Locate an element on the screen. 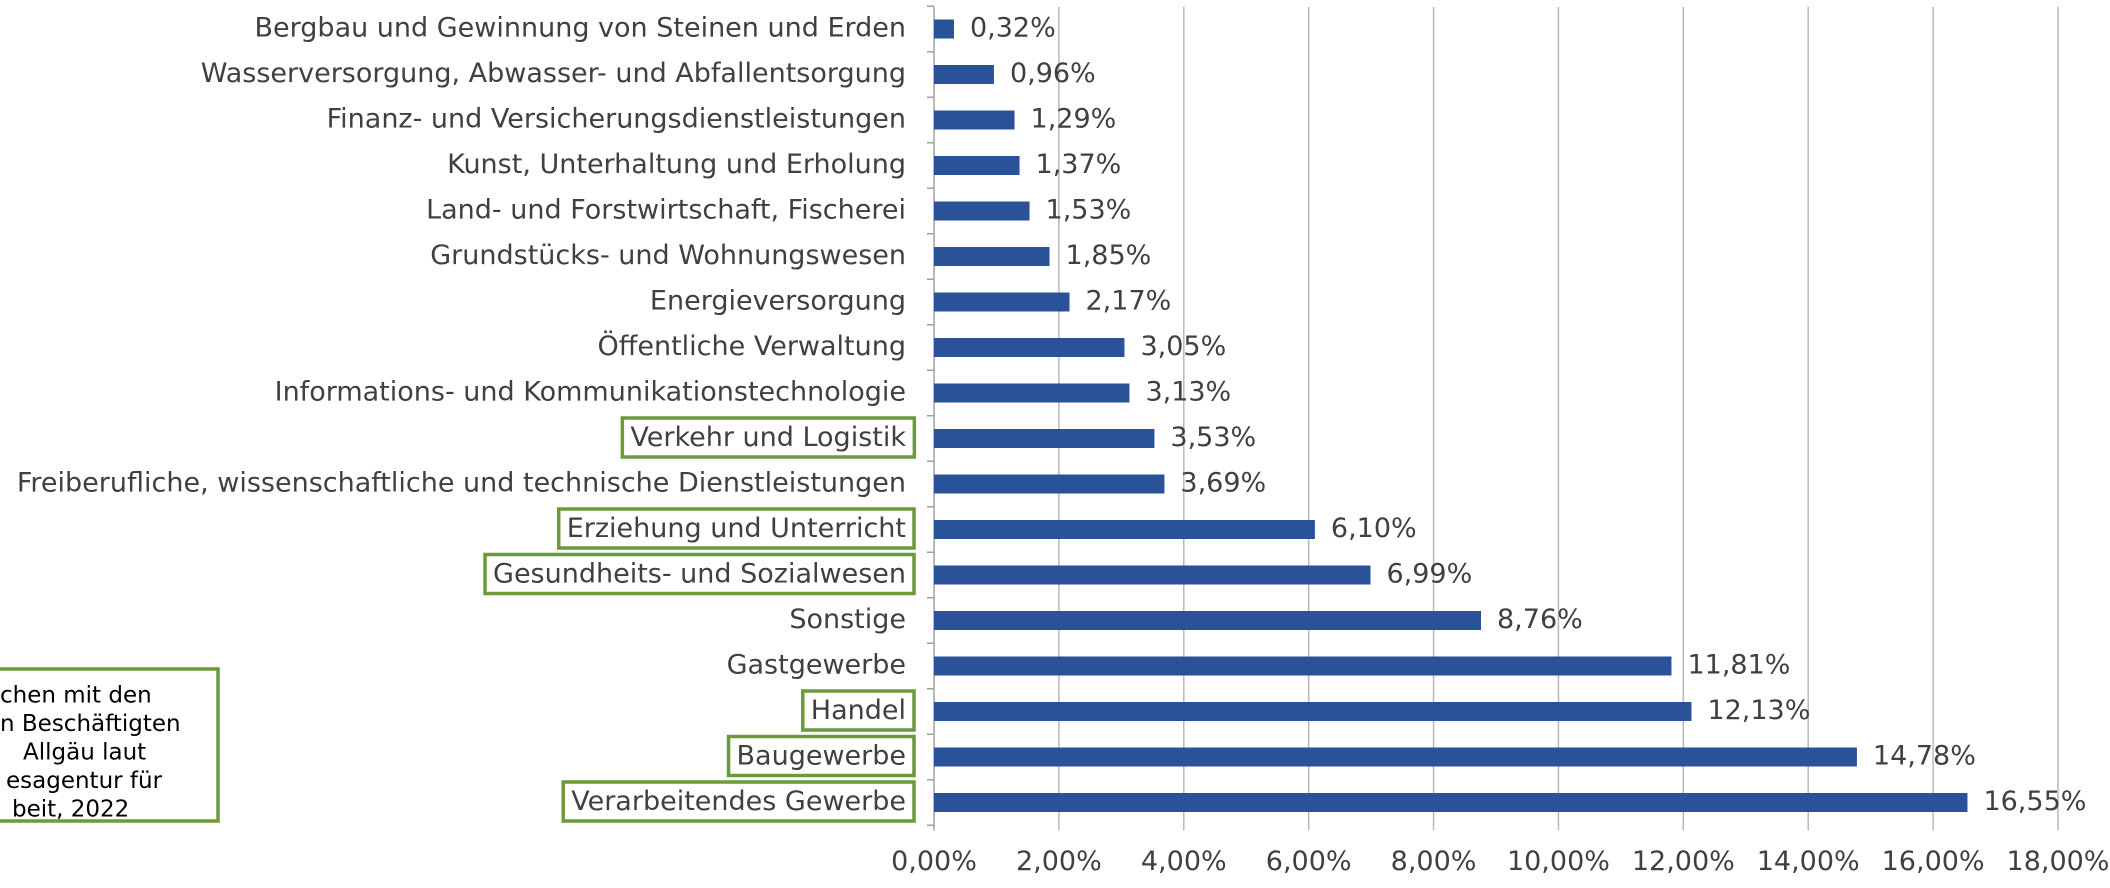 The width and height of the screenshot is (2110, 888). value-label: 1,85% is located at coordinates (1109, 255).